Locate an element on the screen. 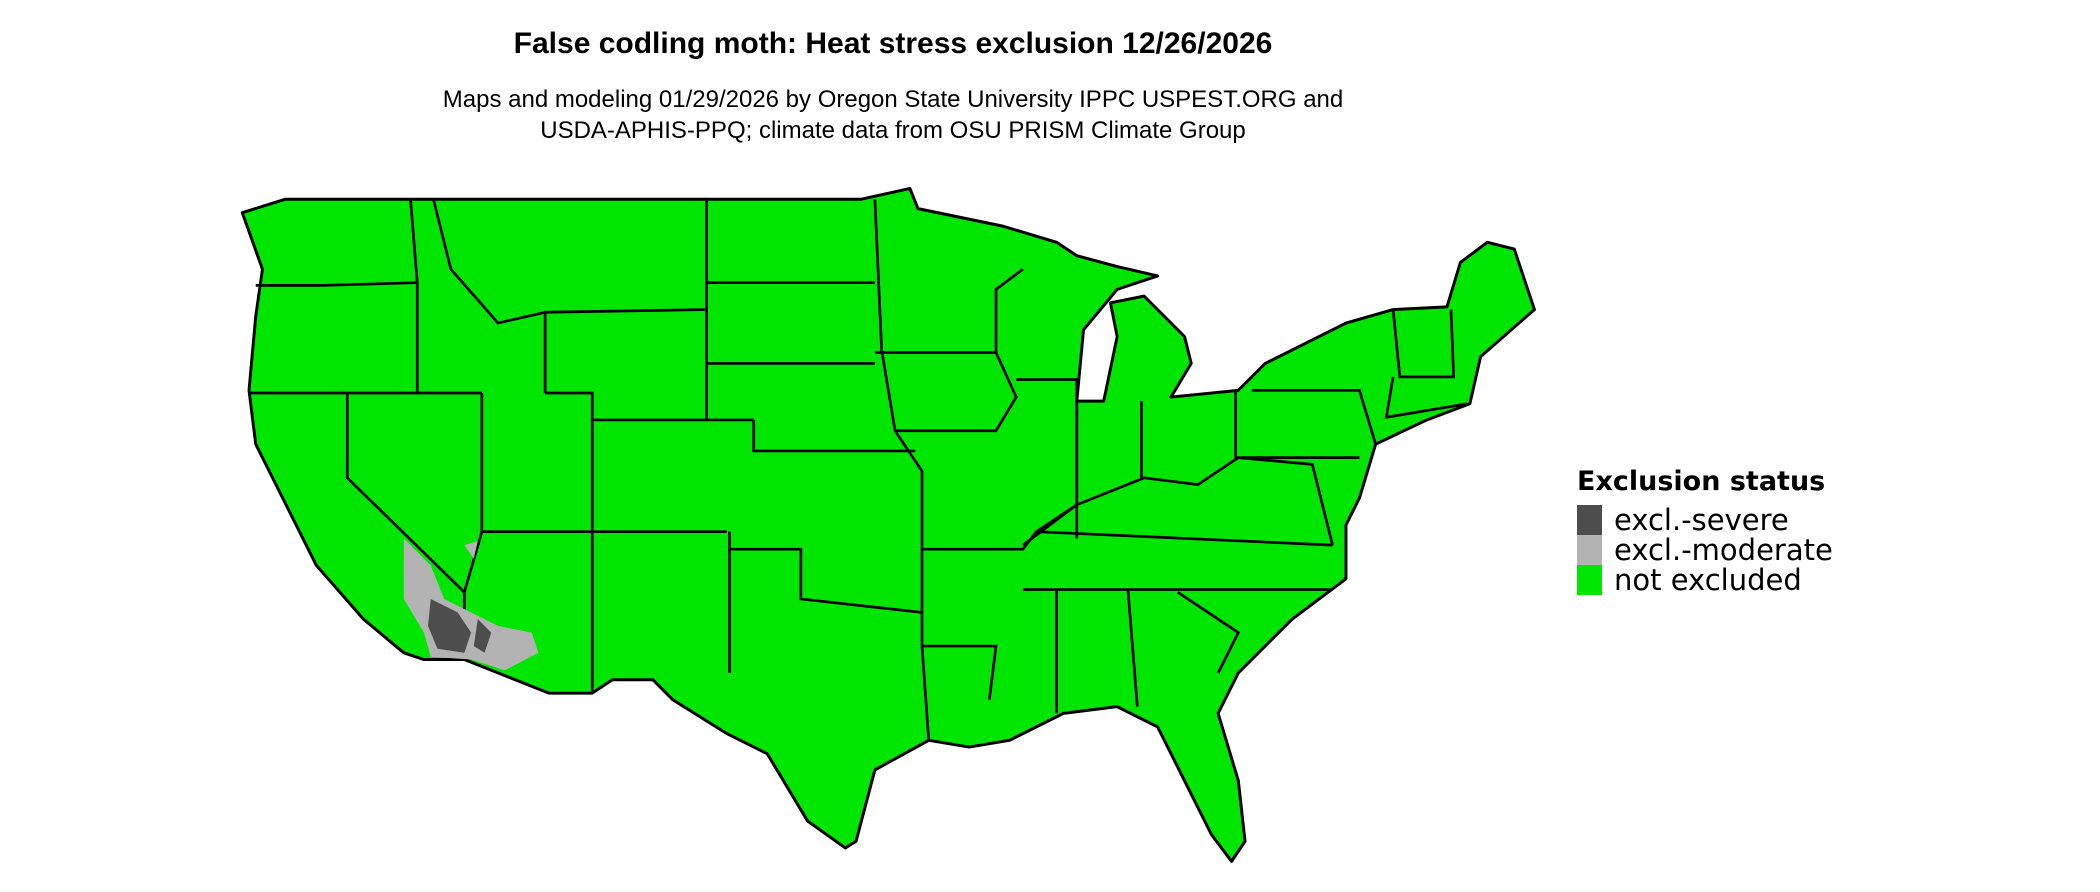 The image size is (2100, 892). legend-item-moderate: excl.-moderate is located at coordinates (1705, 550).